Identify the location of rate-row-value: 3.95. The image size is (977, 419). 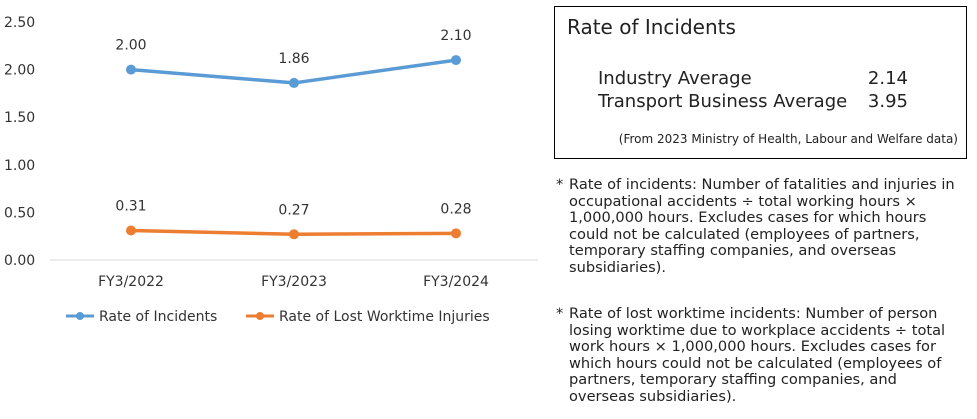
(887, 101).